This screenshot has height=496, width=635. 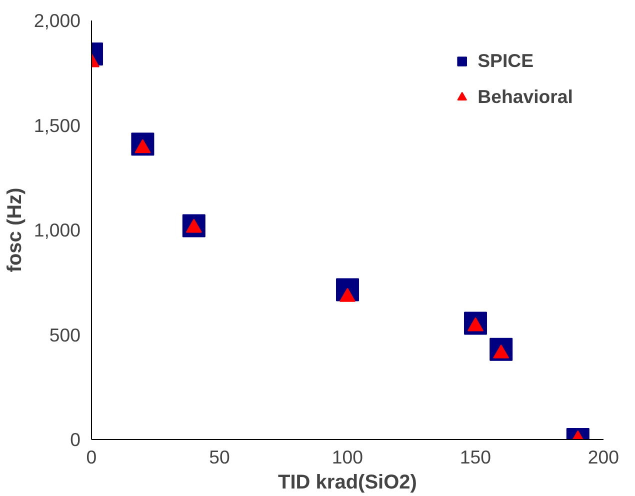 What do you see at coordinates (506, 61) in the screenshot?
I see `legend-label: SPICE` at bounding box center [506, 61].